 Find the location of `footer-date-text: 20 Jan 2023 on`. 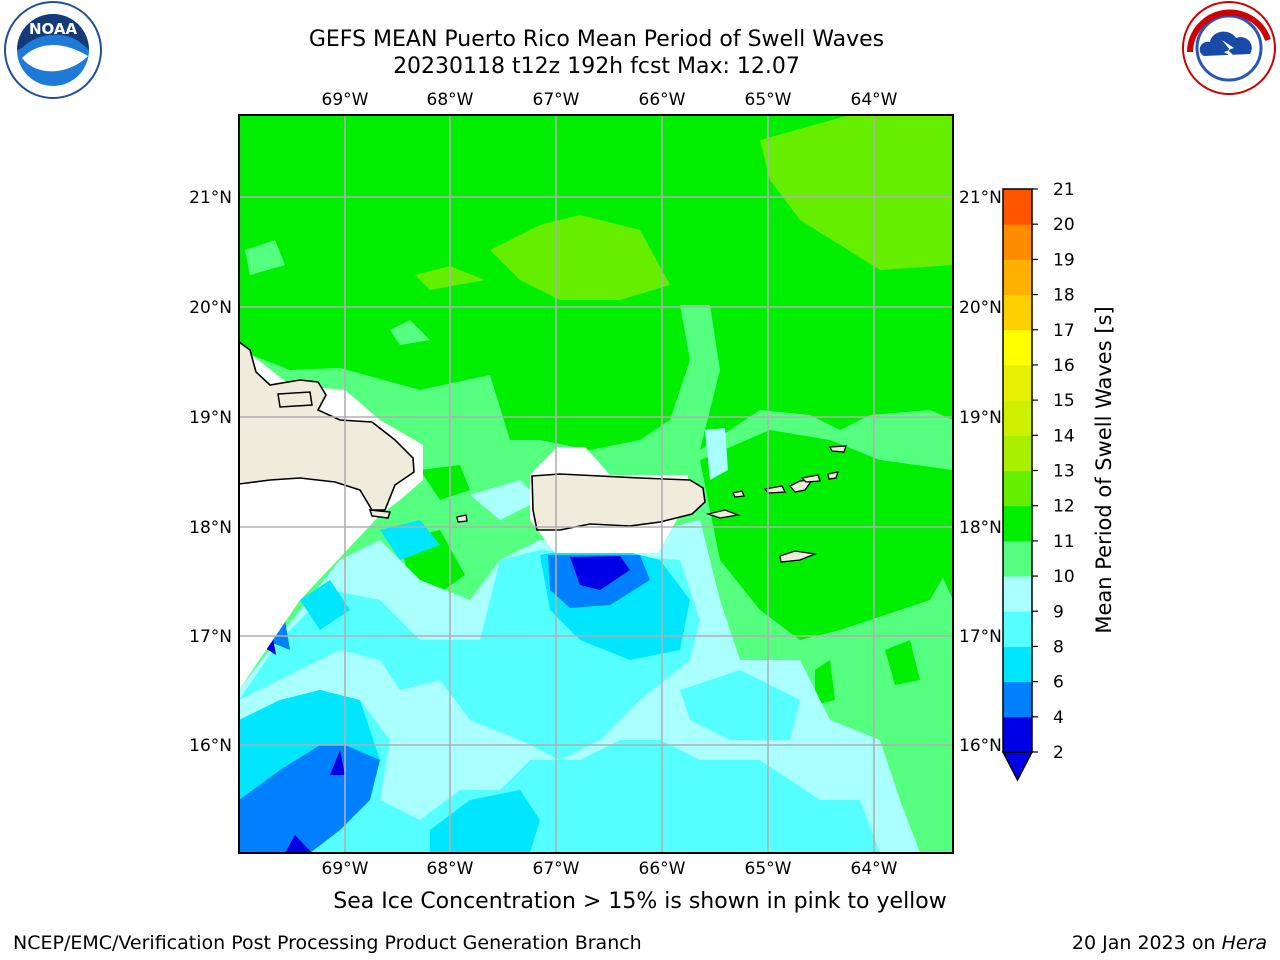

footer-date-text: 20 Jan 2023 on is located at coordinates (1143, 943).